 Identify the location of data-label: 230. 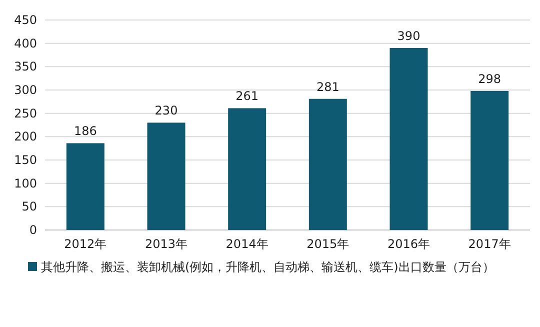
(166, 111).